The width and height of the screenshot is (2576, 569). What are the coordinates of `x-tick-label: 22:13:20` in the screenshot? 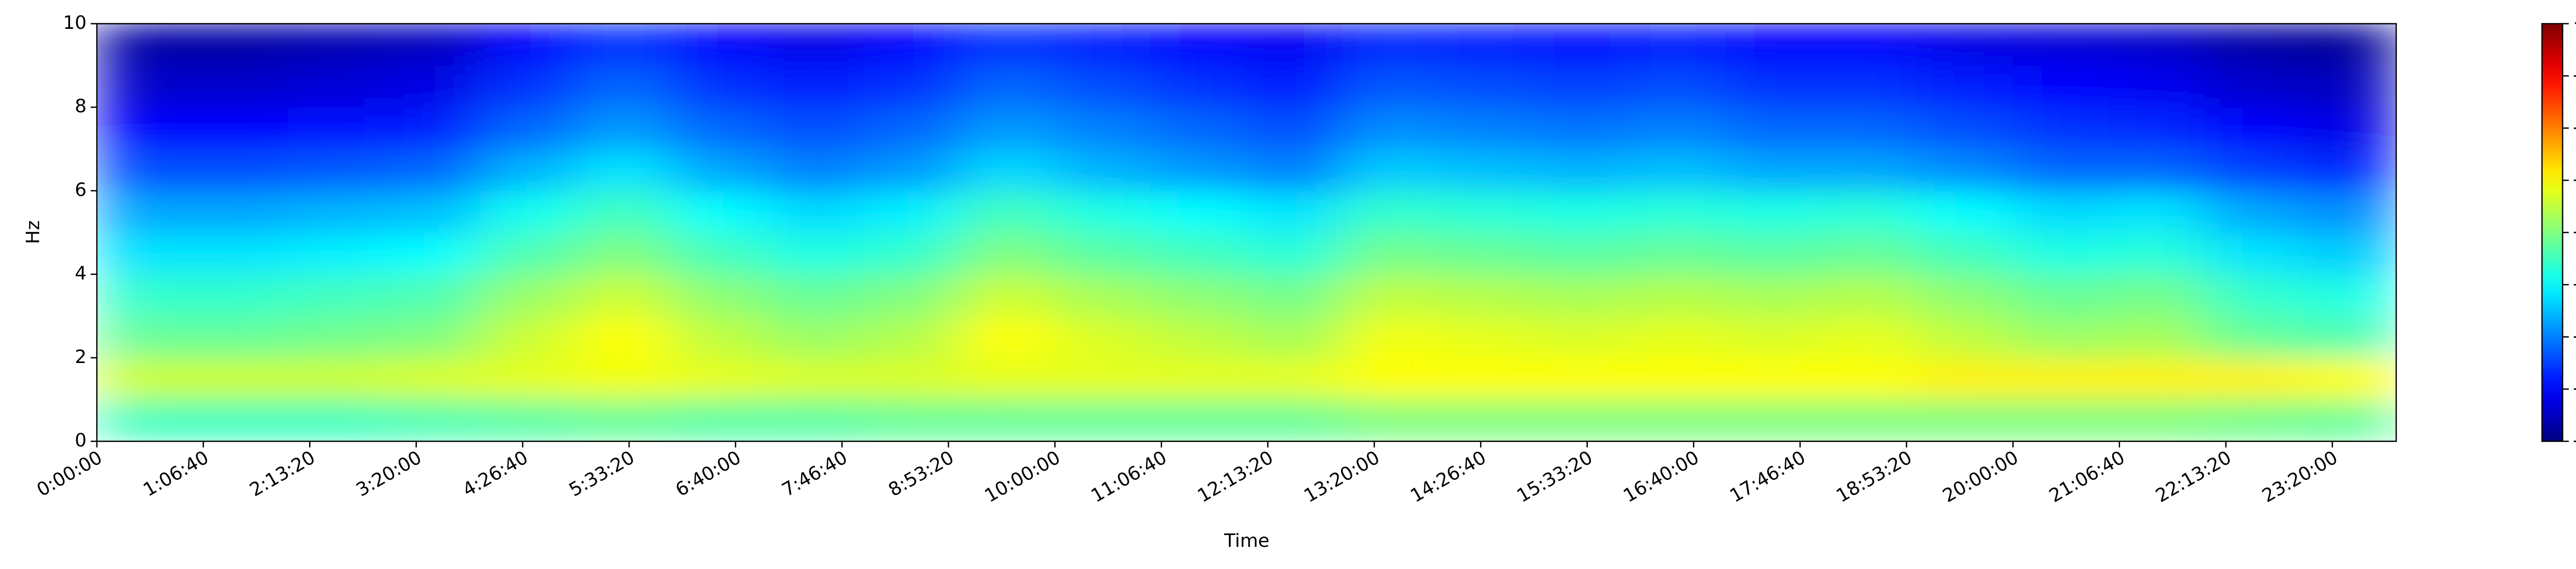 It's located at (2193, 477).